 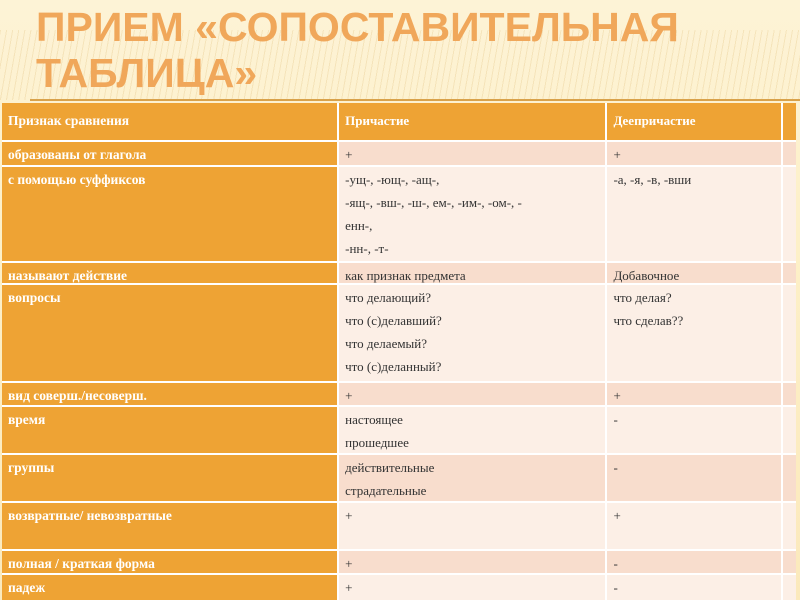 What do you see at coordinates (789, 121) in the screenshot?
I see `header-extra` at bounding box center [789, 121].